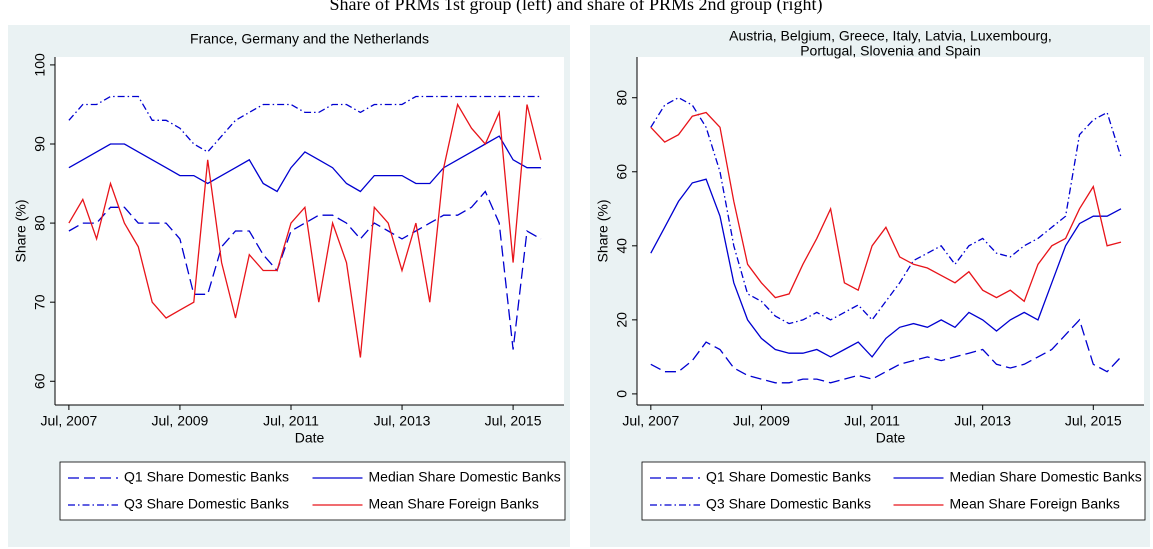 This screenshot has width=1153, height=549. I want to click on chart-title: France, Germany and the Netherlands, so click(309, 39).